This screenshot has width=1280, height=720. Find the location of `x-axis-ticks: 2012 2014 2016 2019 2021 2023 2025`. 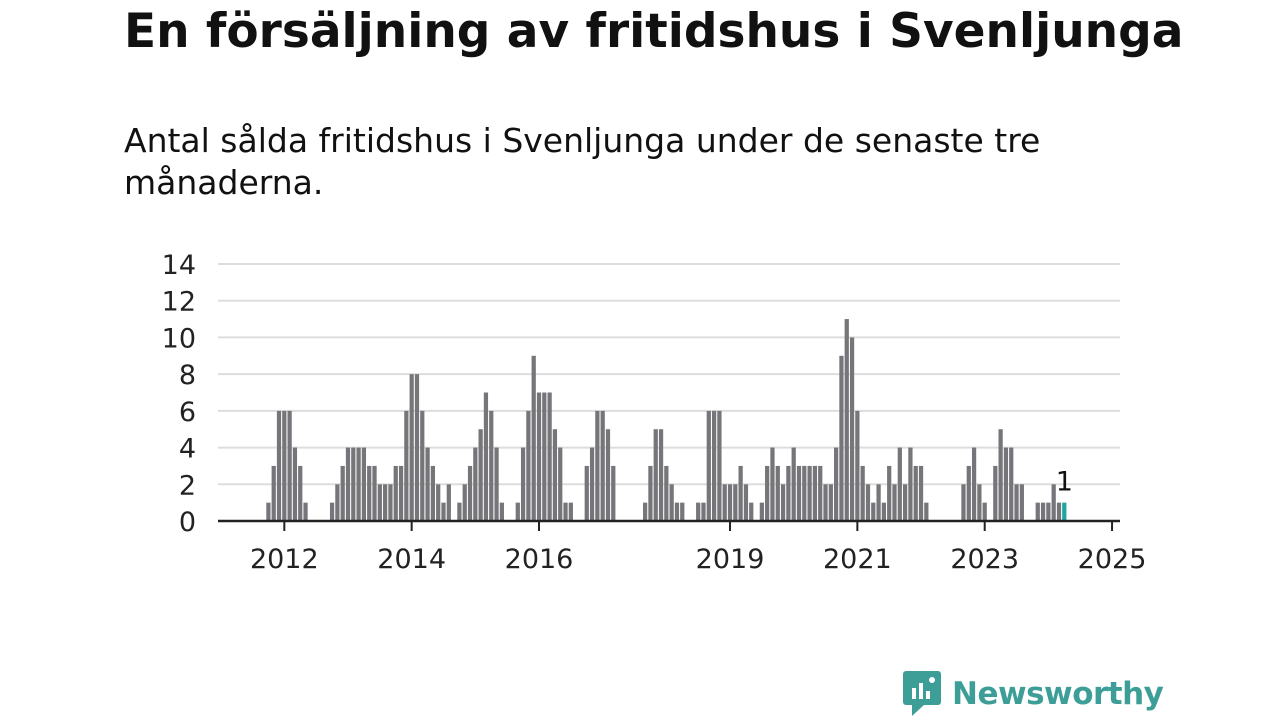

x-axis-ticks: 2012 2014 2016 2019 2021 2023 2025 is located at coordinates (698, 548).